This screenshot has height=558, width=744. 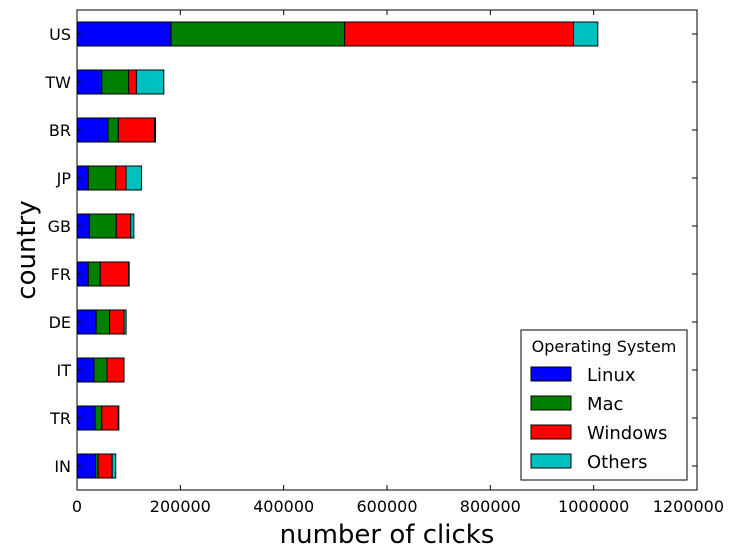 I want to click on x-tick-label: 200000, so click(x=180, y=506).